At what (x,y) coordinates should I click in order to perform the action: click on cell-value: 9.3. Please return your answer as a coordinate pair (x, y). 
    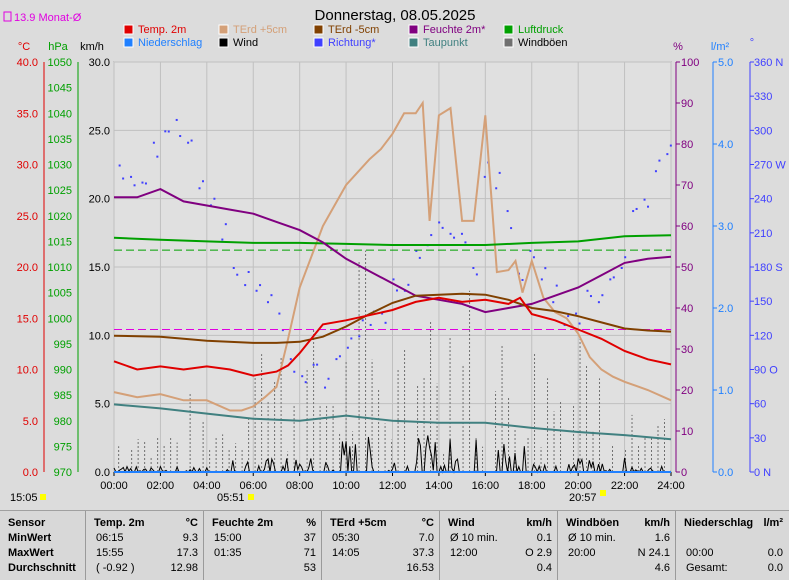
    Looking at the image, I should click on (190, 538).